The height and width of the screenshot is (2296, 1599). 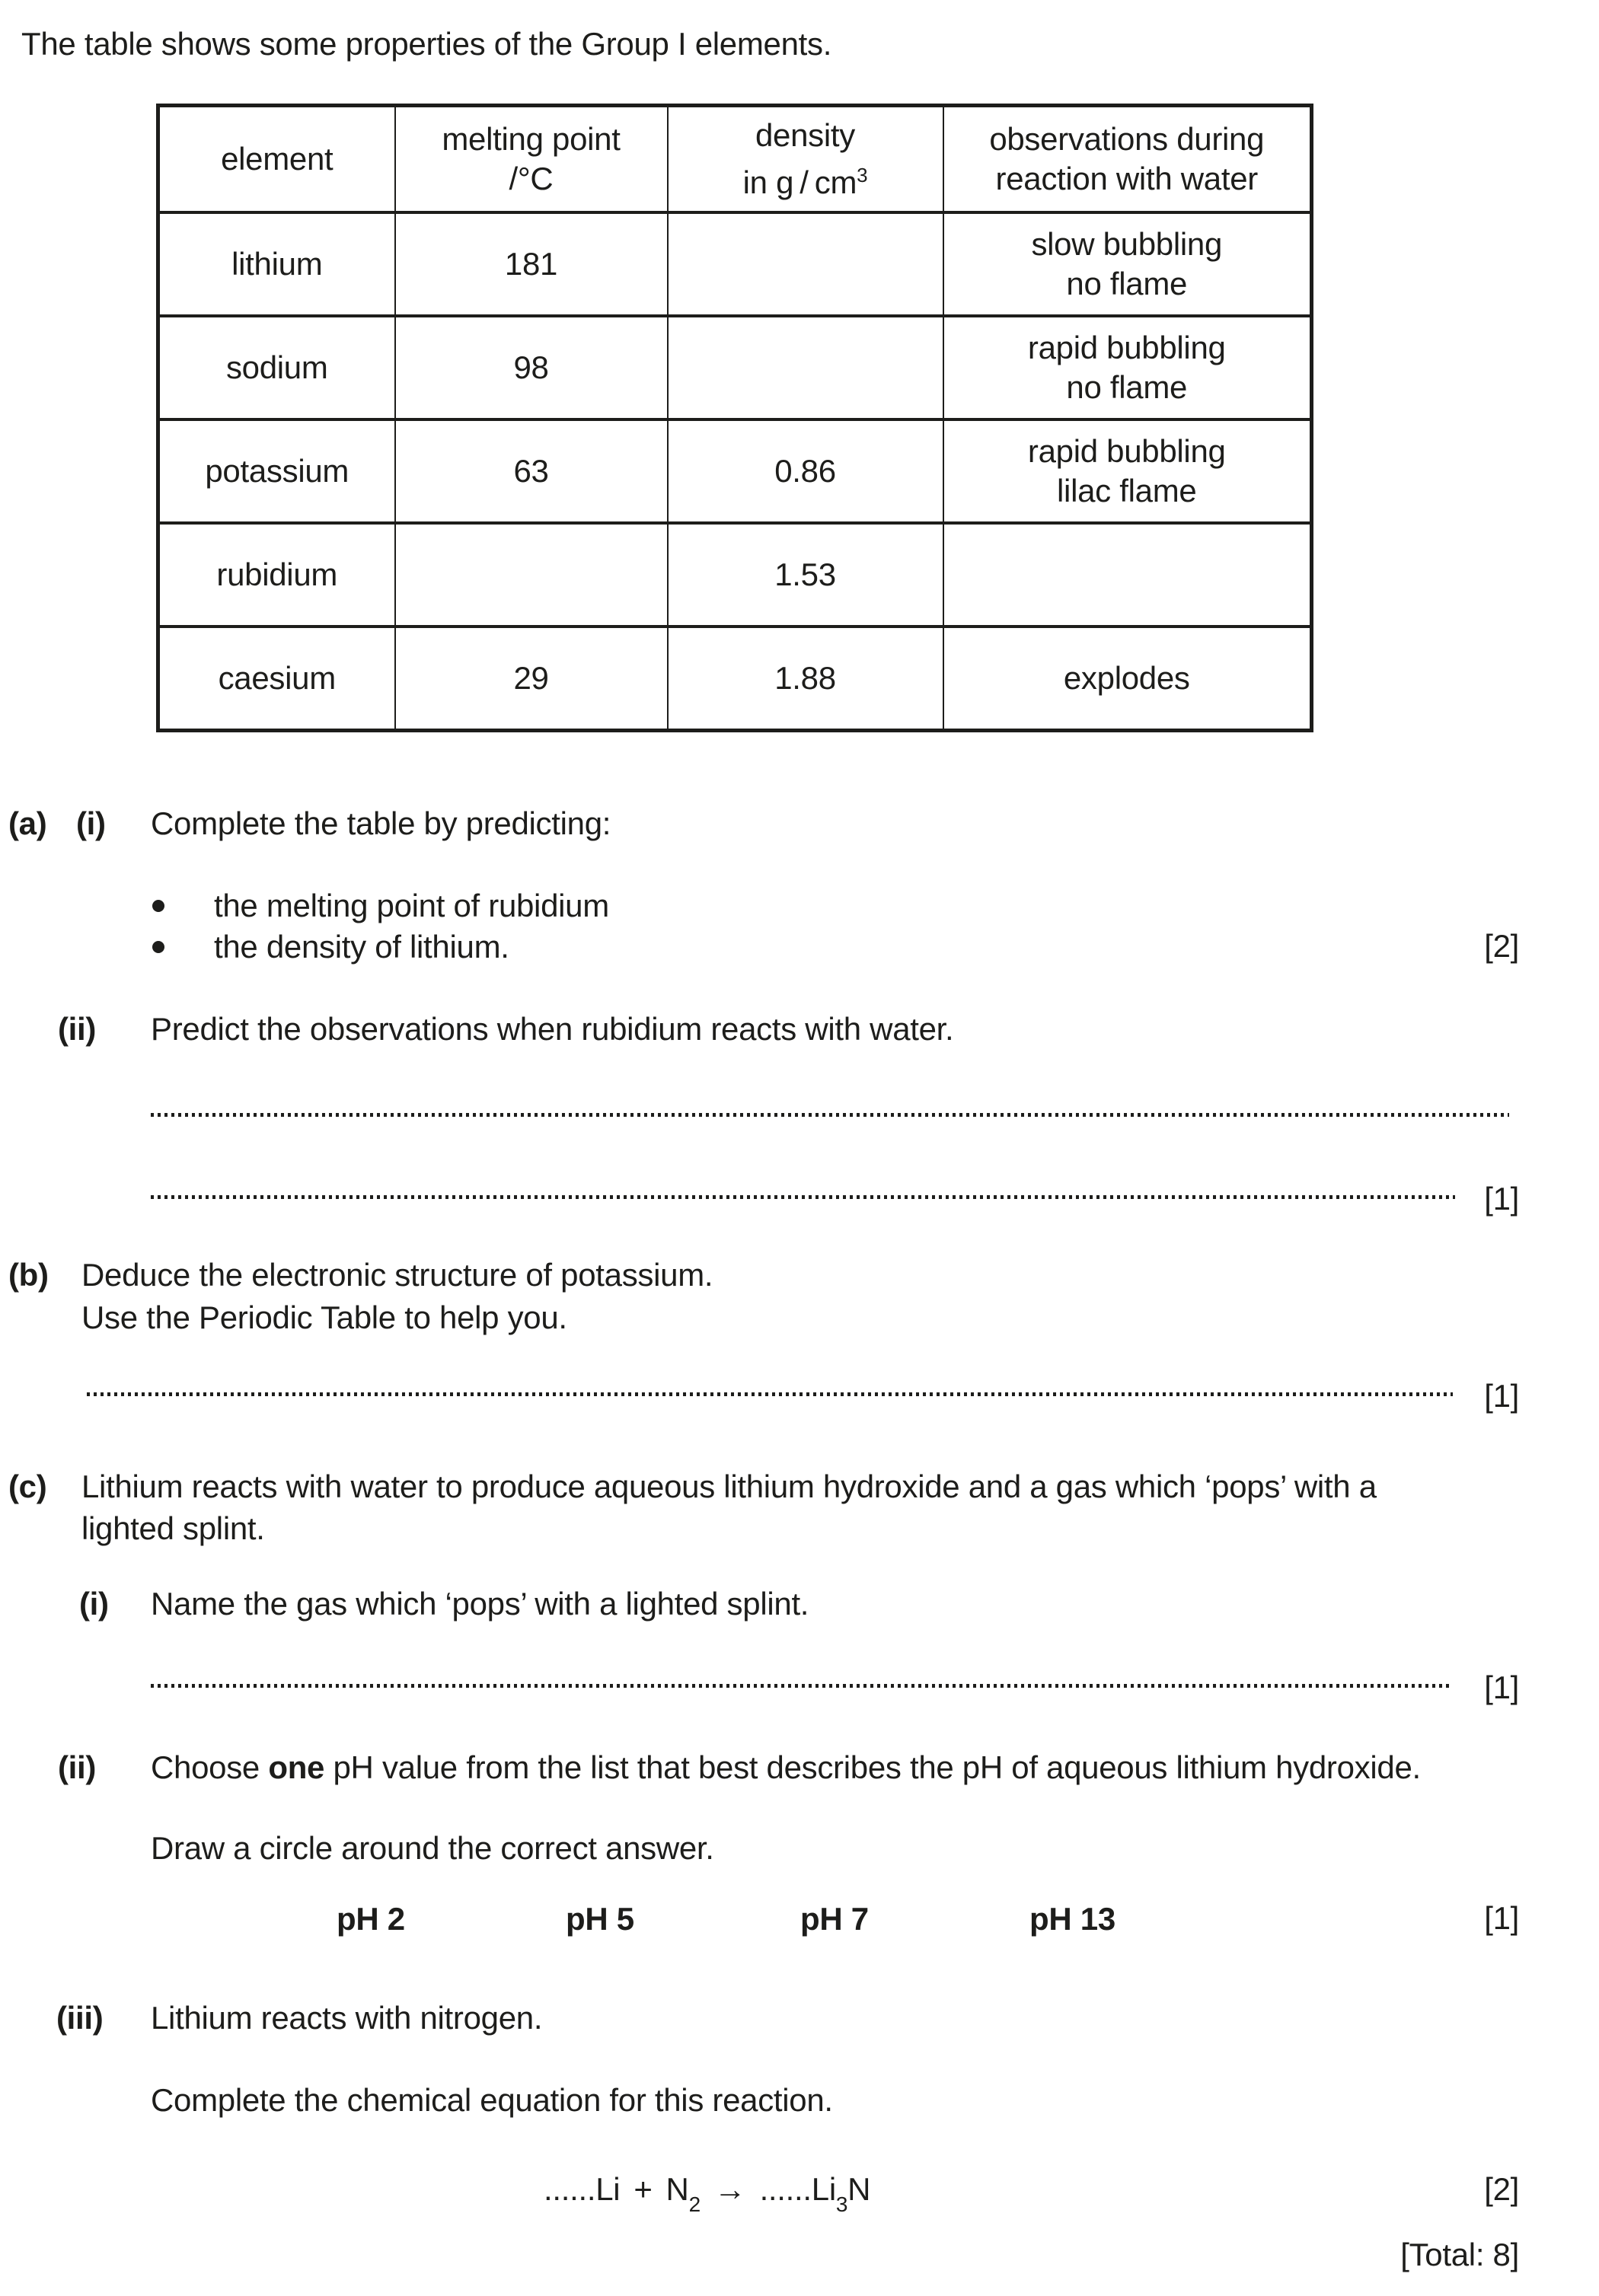 What do you see at coordinates (834, 1919) in the screenshot?
I see `ph-option-7: pH 7` at bounding box center [834, 1919].